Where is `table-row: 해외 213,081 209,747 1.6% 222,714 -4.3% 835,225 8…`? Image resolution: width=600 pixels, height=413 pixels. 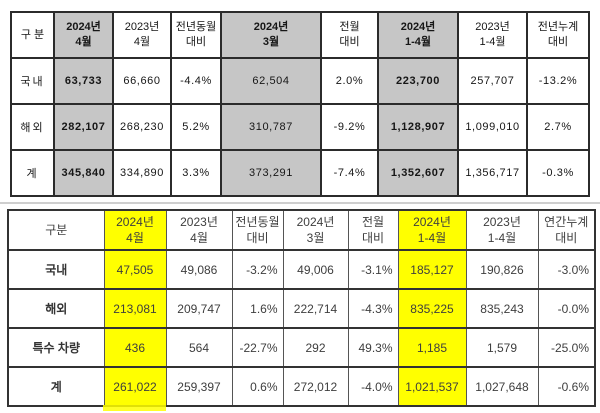 table-row: 해외 213,081 209,747 1.6% 222,714 -4.3% 835,225 8… is located at coordinates (301, 308).